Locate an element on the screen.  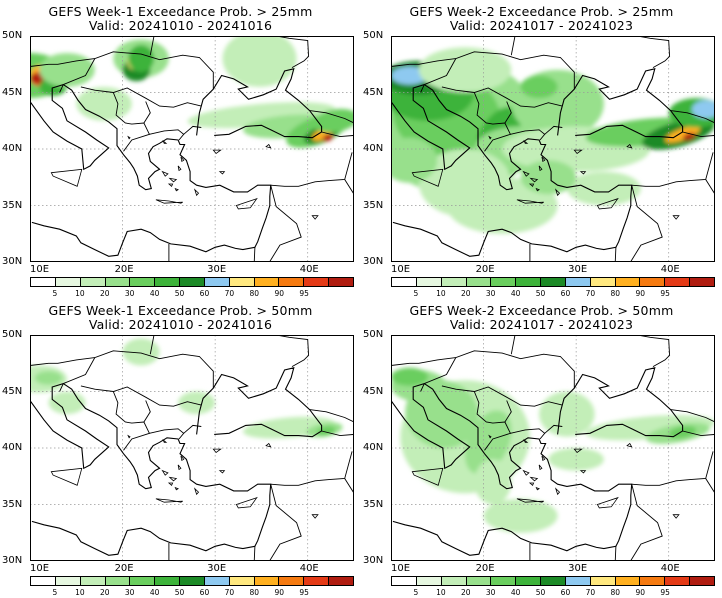
probability-field is located at coordinates (192, 92).